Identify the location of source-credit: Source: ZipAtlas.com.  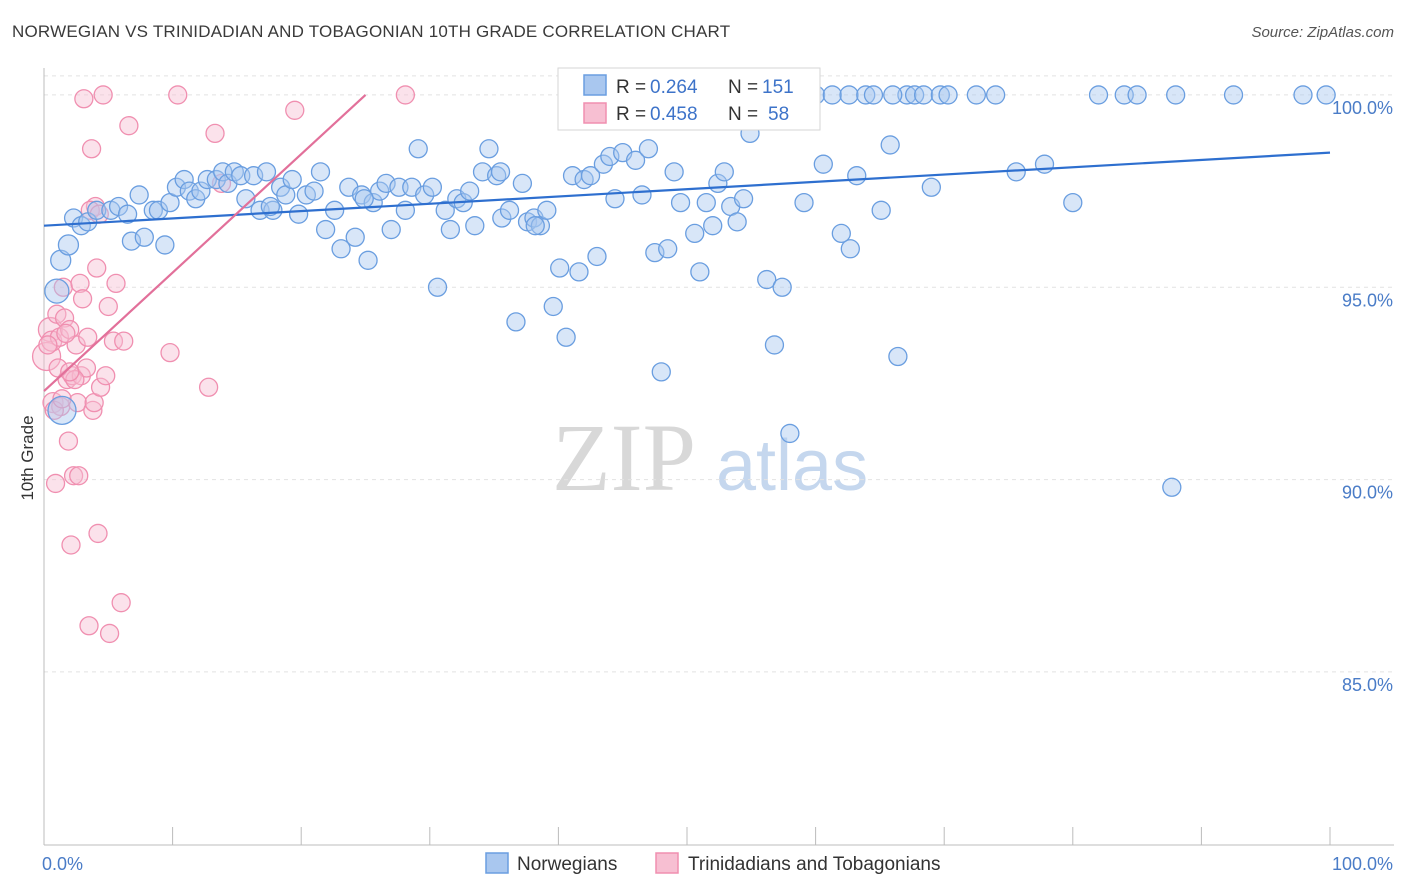
(1322, 32).